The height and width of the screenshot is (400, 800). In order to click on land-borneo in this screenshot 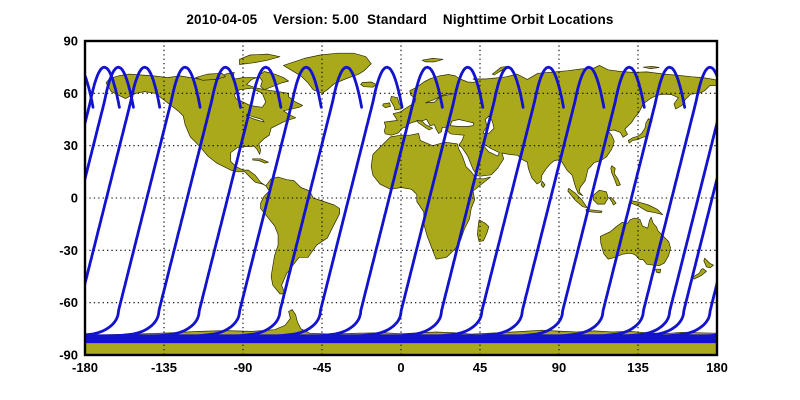, I will do `click(600, 197)`.